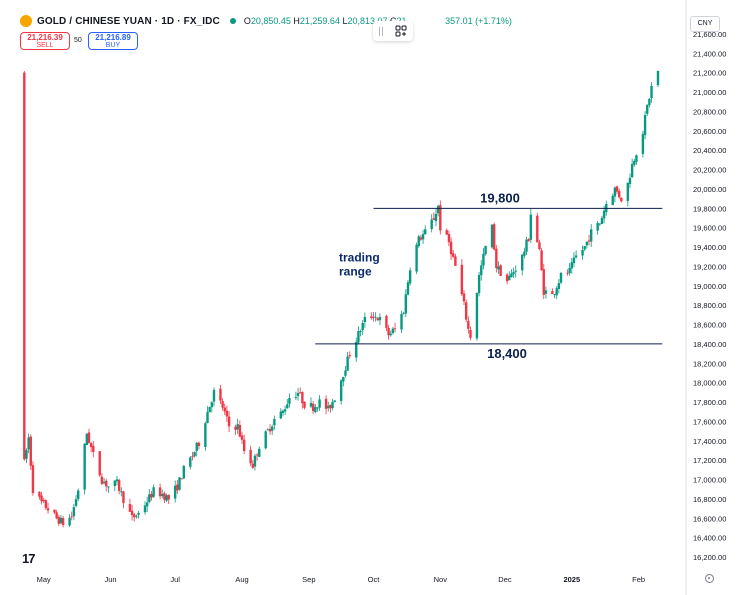 The width and height of the screenshot is (742, 595). I want to click on tradingview-logo: 17, so click(29, 558).